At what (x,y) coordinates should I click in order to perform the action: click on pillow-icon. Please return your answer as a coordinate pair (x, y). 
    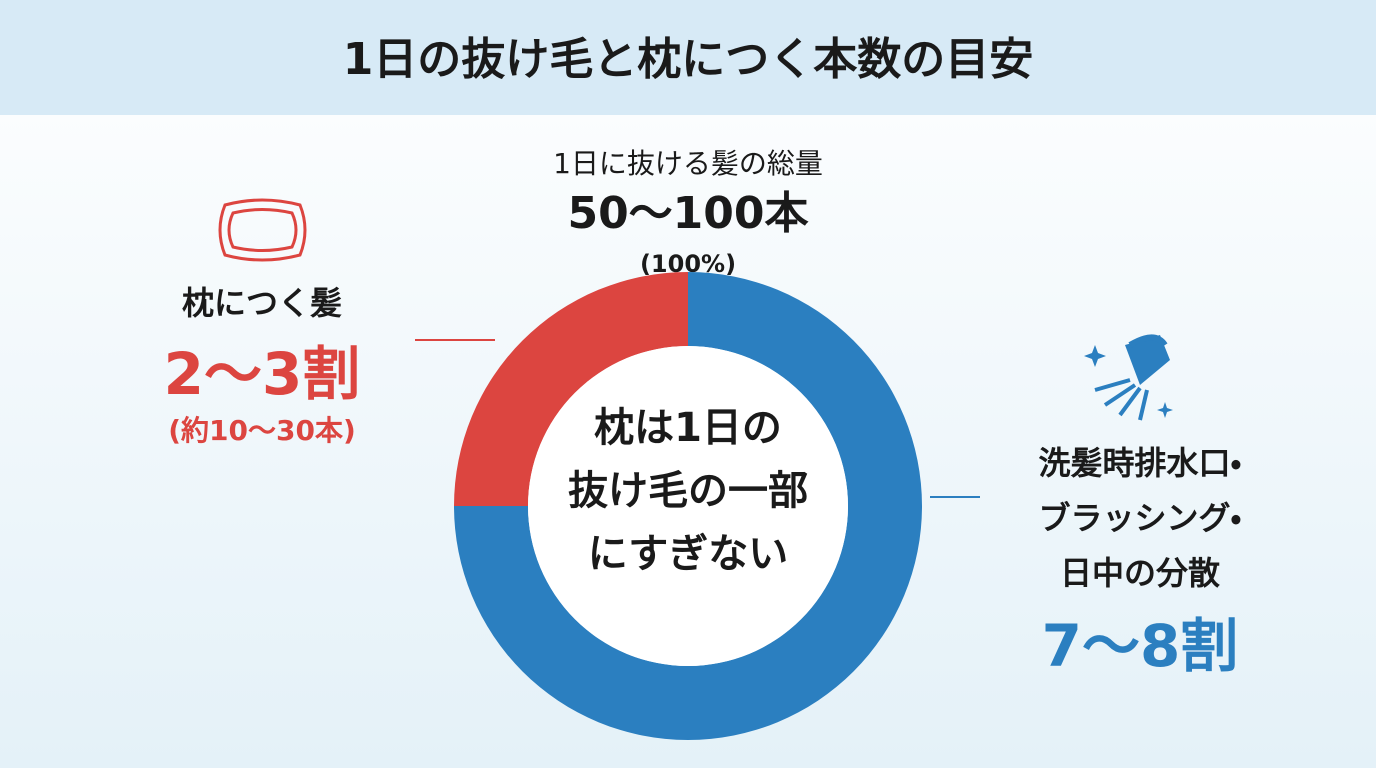
    Looking at the image, I should click on (262, 230).